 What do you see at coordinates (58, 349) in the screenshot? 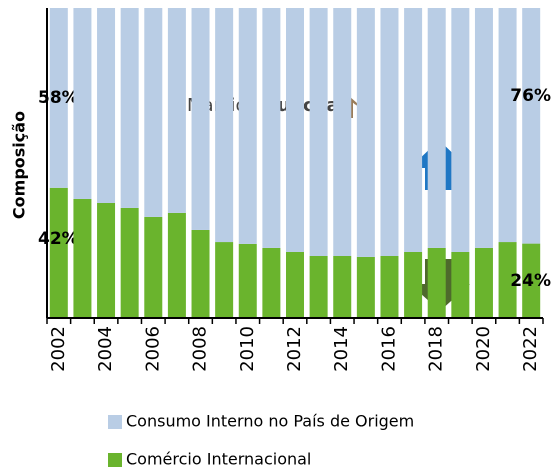
I see `x-tick-label: 2002` at bounding box center [58, 349].